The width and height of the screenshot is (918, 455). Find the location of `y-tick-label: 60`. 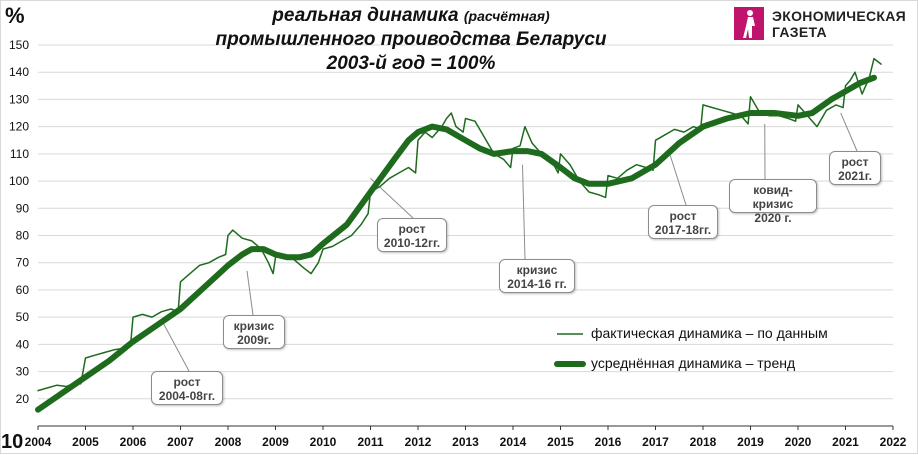

y-tick-label: 60 is located at coordinates (23, 290).